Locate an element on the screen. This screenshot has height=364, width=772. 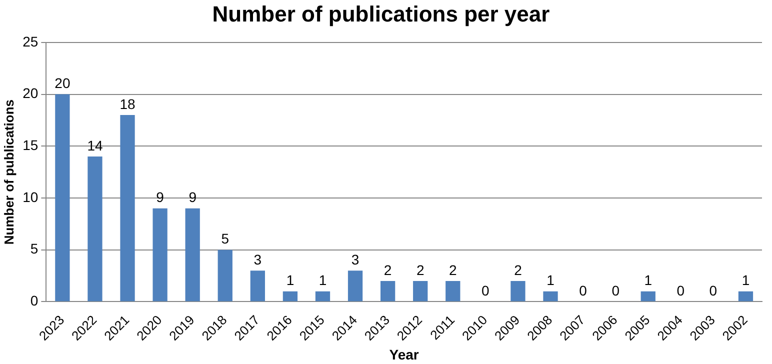
x-axis-title: Year is located at coordinates (404, 354).